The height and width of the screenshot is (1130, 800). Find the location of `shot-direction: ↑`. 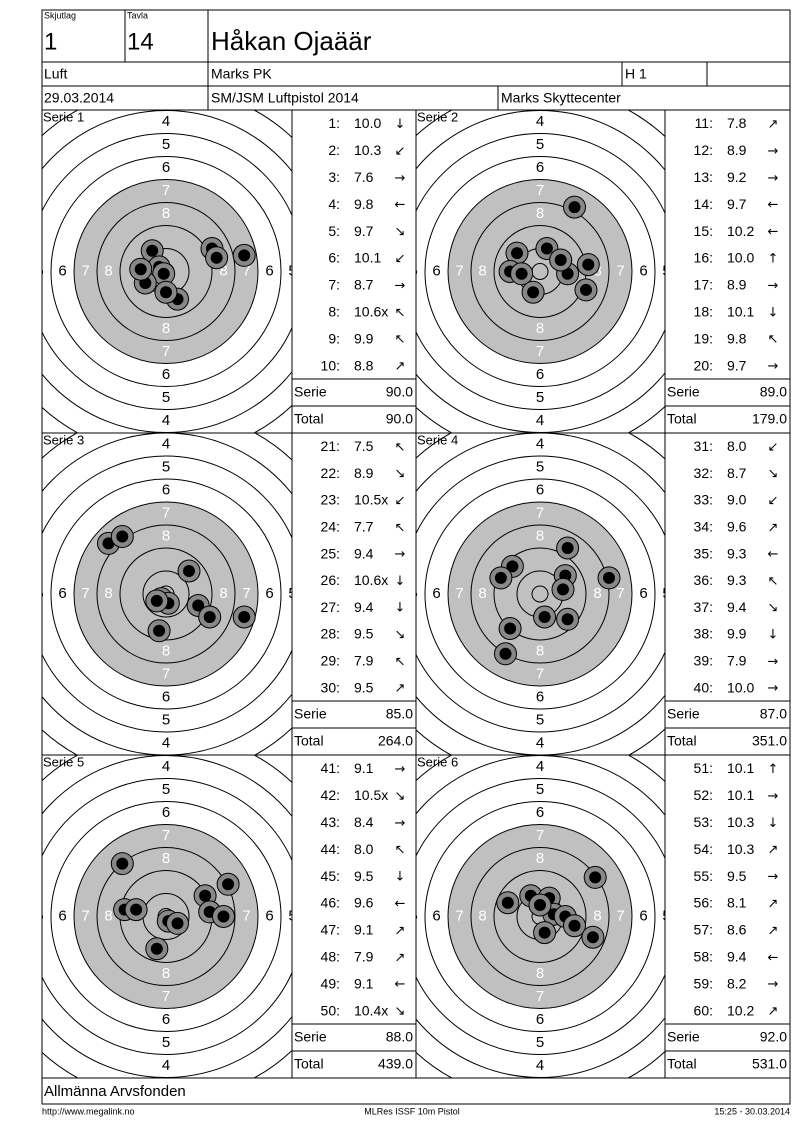

shot-direction: ↑ is located at coordinates (773, 769).